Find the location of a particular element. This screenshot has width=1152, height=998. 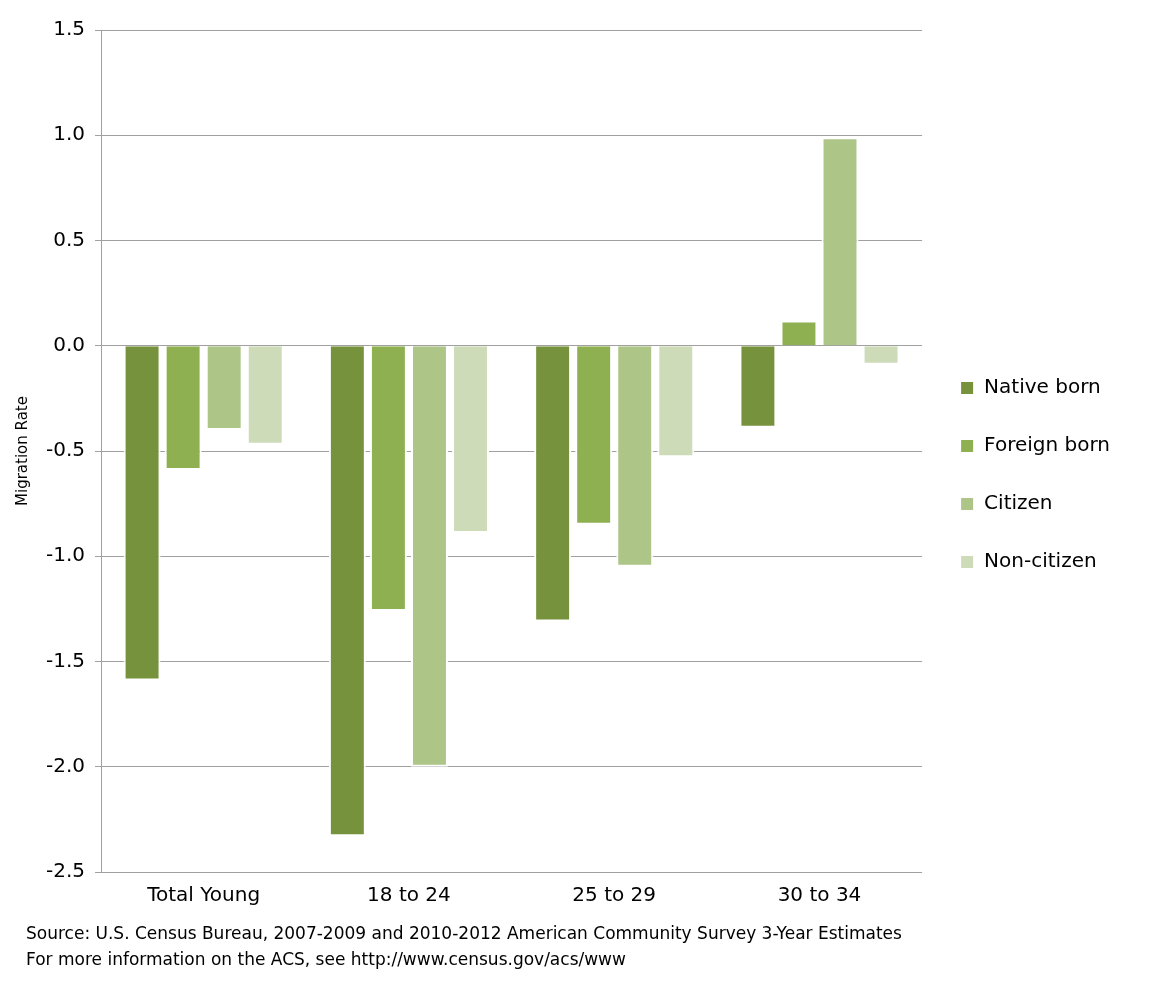

x-tick-label: Total Young is located at coordinates (203, 894).